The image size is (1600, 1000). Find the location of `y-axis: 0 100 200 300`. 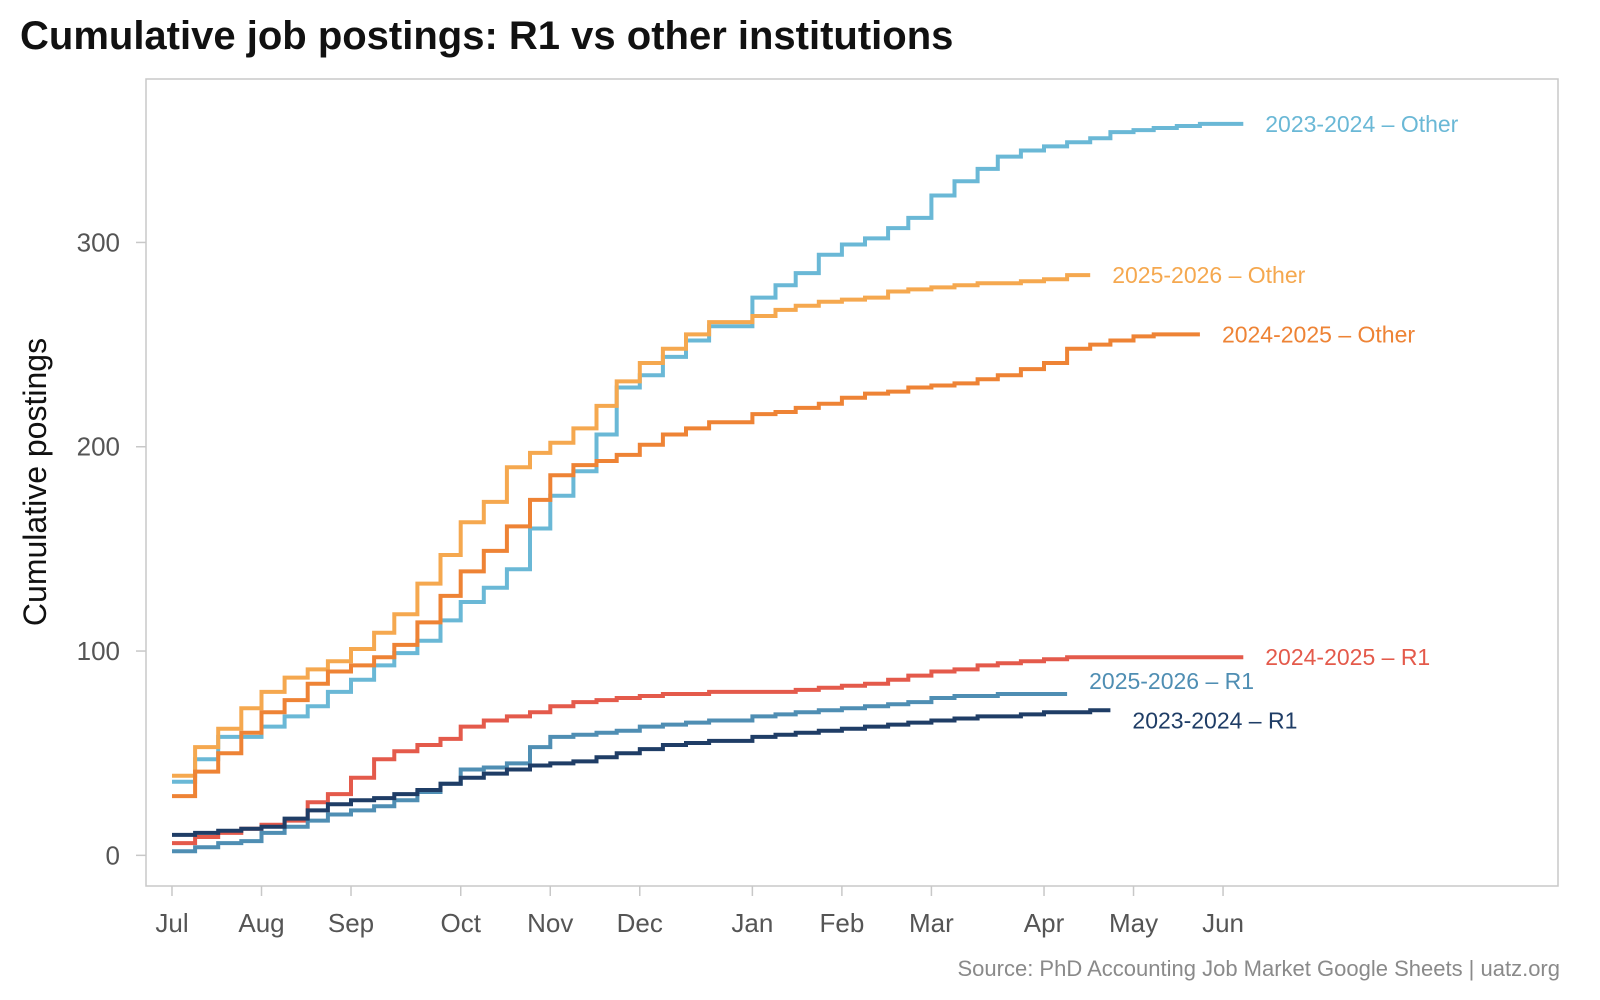

y-axis: 0 100 200 300 is located at coordinates (111, 548).